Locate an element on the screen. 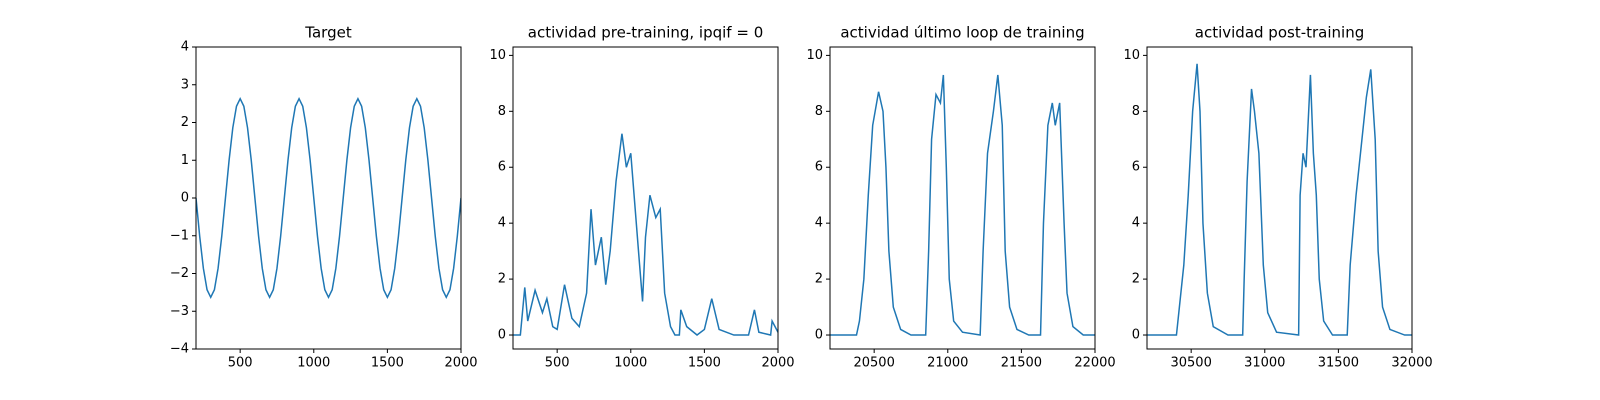 The height and width of the screenshot is (400, 1600). subplot-title: Target is located at coordinates (328, 33).